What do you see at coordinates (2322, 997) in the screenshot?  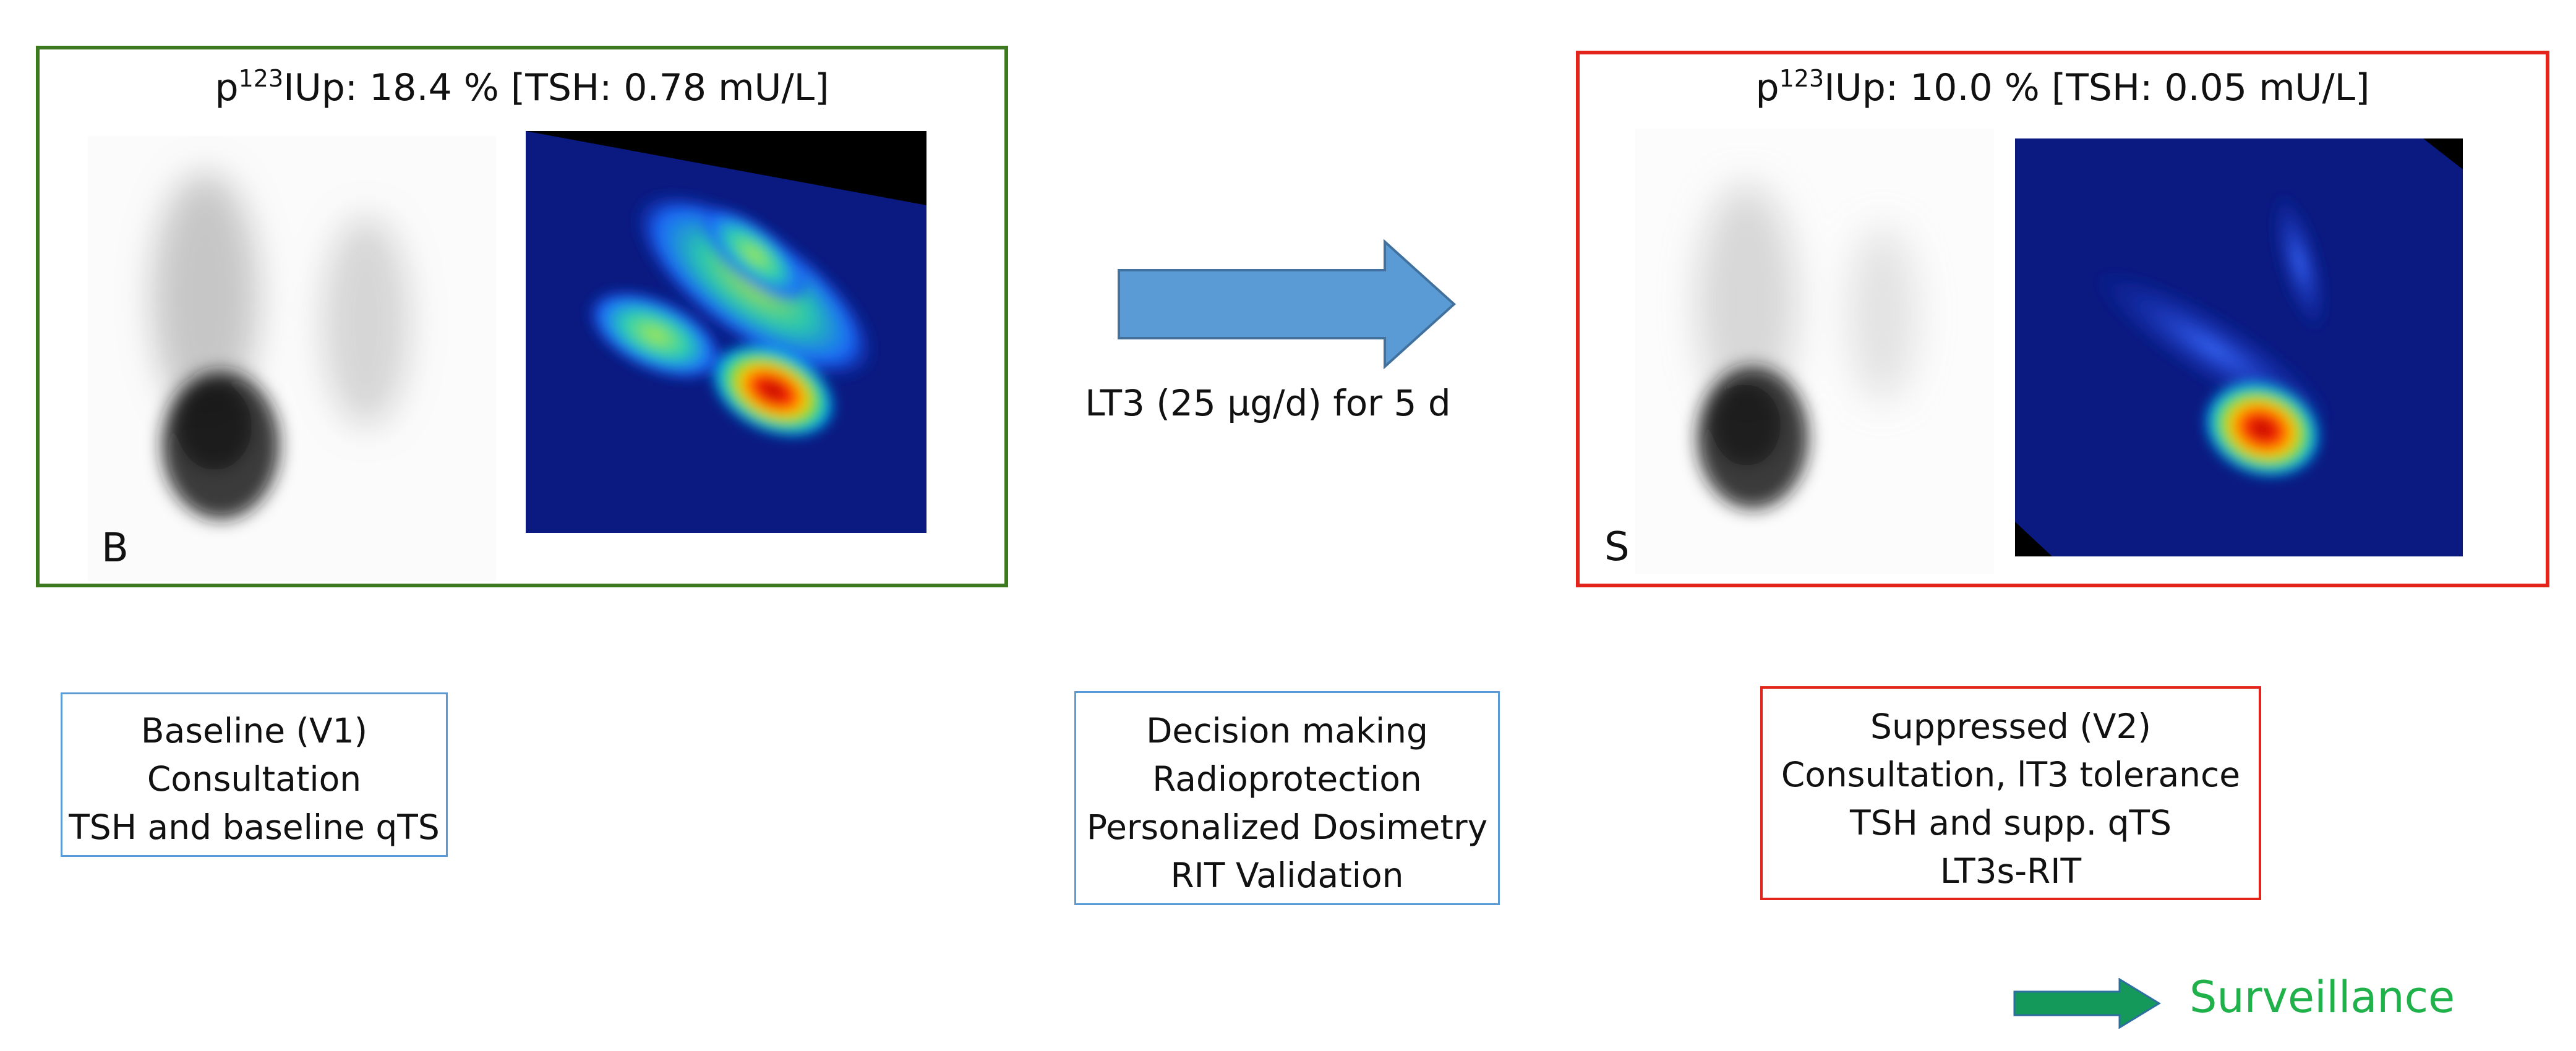 I see `surveillance-label: Surveillance` at bounding box center [2322, 997].